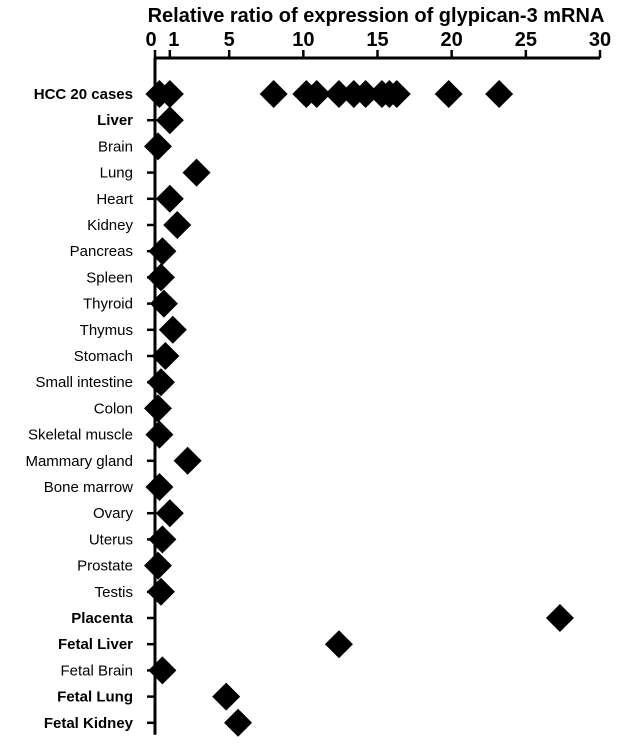  I want to click on category-label: Stomach, so click(103, 356).